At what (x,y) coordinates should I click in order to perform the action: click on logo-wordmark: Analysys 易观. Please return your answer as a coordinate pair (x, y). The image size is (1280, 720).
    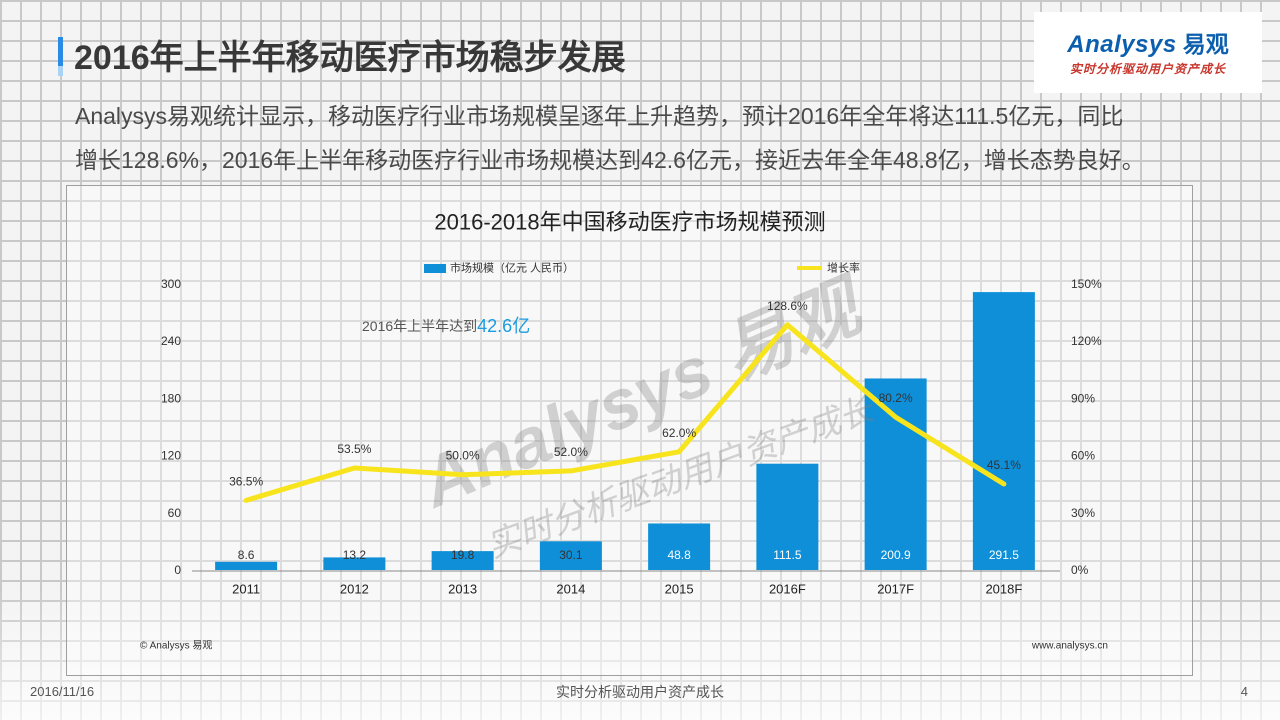
    Looking at the image, I should click on (1148, 46).